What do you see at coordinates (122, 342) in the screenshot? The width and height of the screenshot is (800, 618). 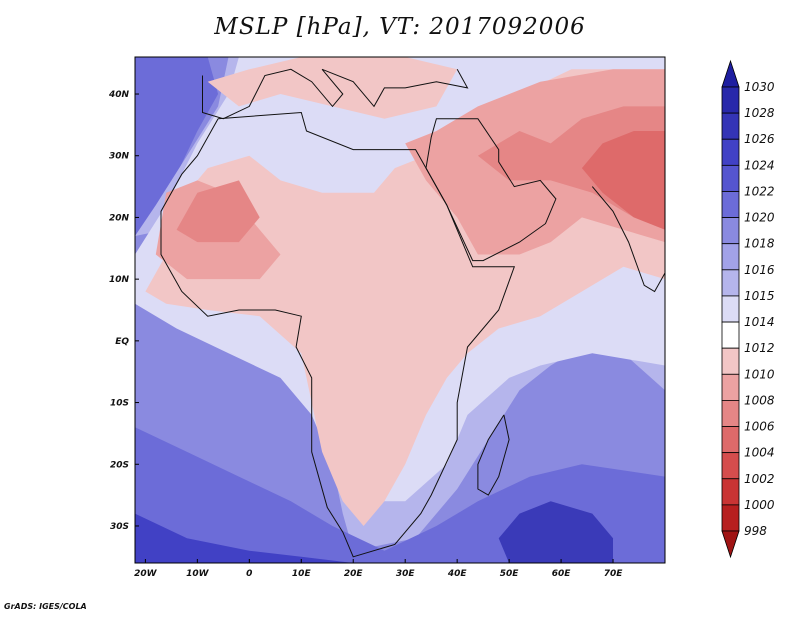 I see `lat-tick-label: EQ` at bounding box center [122, 342].